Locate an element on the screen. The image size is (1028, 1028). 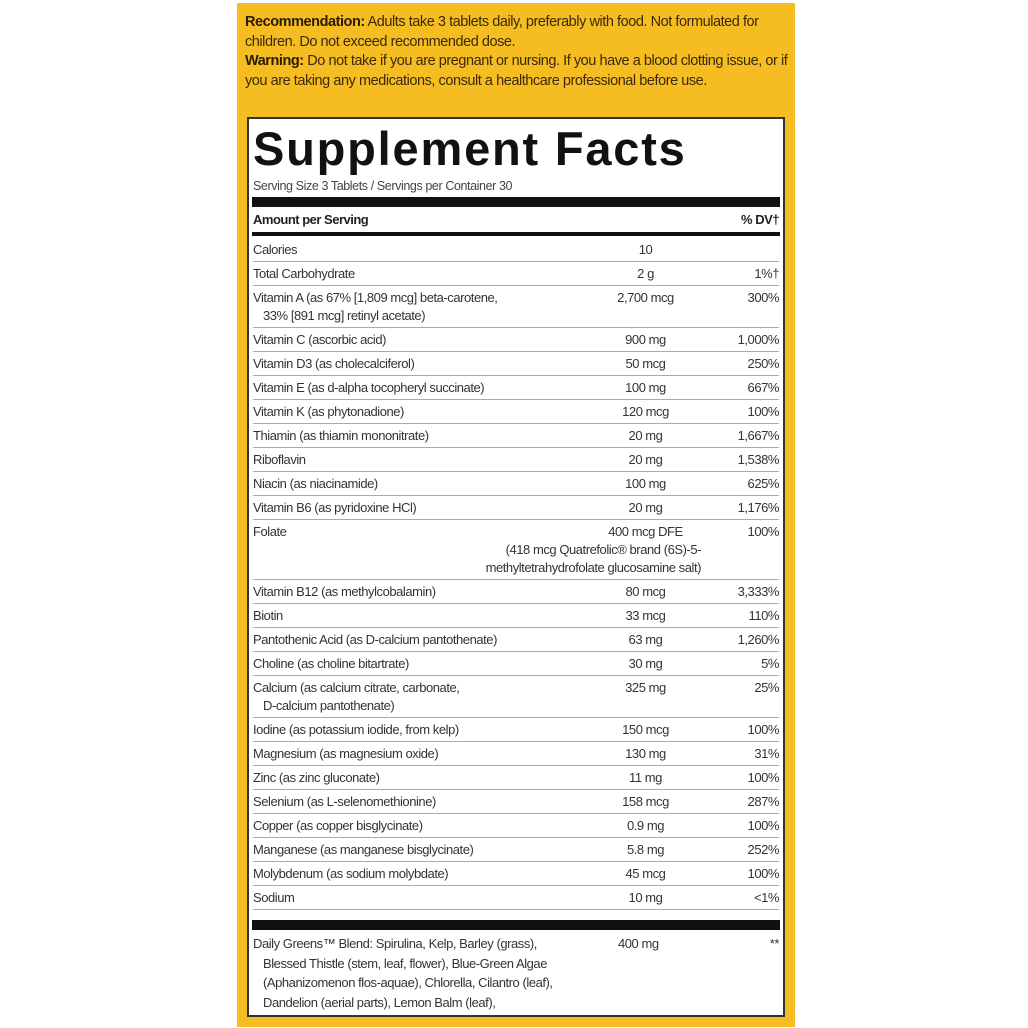
nutrient-dv: 110% is located at coordinates (764, 615).